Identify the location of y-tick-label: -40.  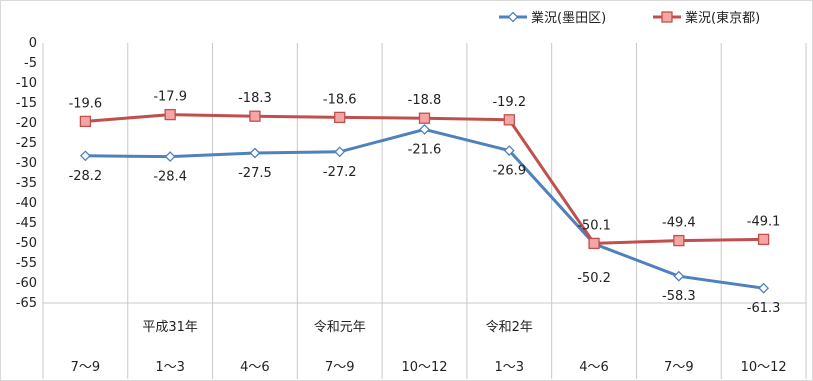
(26, 203).